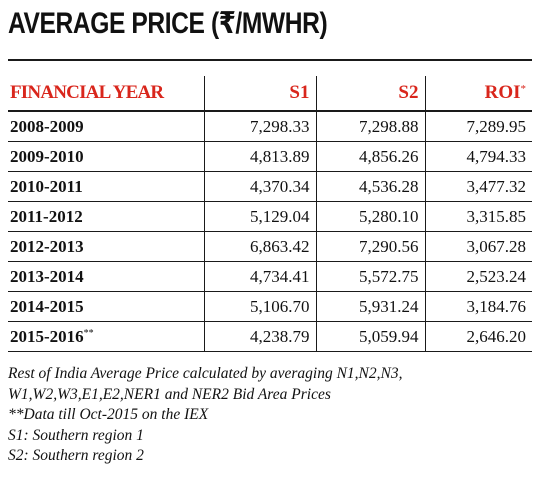  Describe the element at coordinates (478, 276) in the screenshot. I see `cell-roi: 2,523.24` at that location.